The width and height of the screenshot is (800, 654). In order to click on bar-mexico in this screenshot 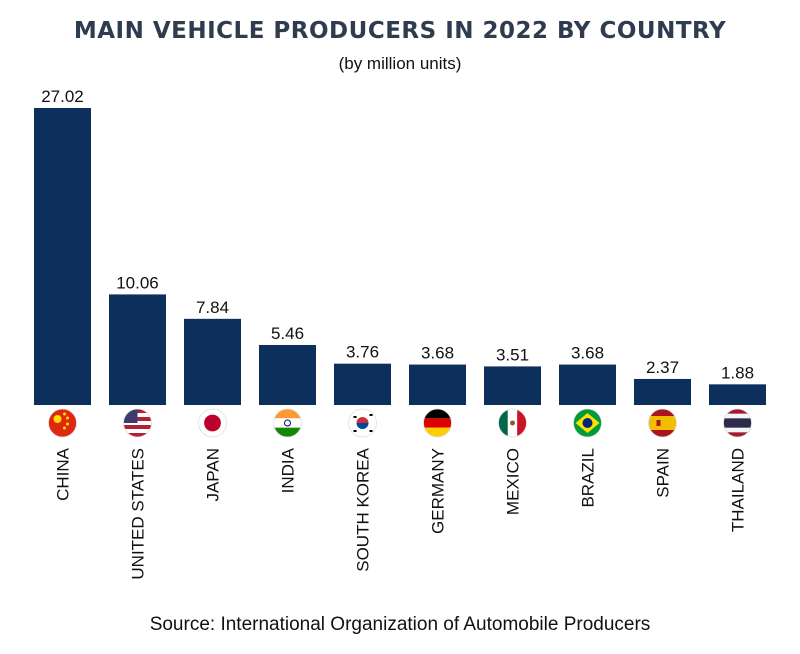, I will do `click(512, 385)`.